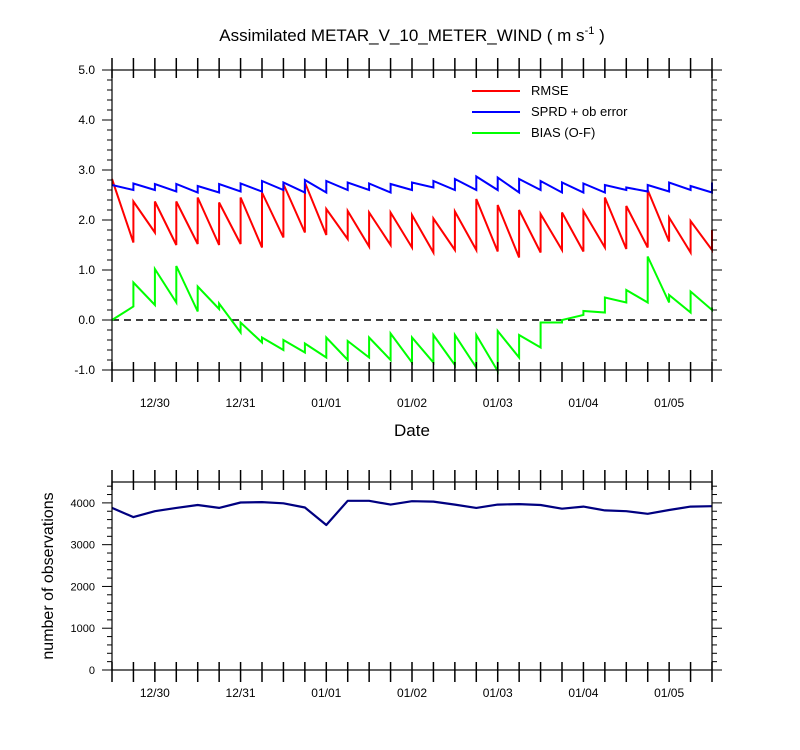  What do you see at coordinates (412, 218) in the screenshot?
I see `series-line-rmse` at bounding box center [412, 218].